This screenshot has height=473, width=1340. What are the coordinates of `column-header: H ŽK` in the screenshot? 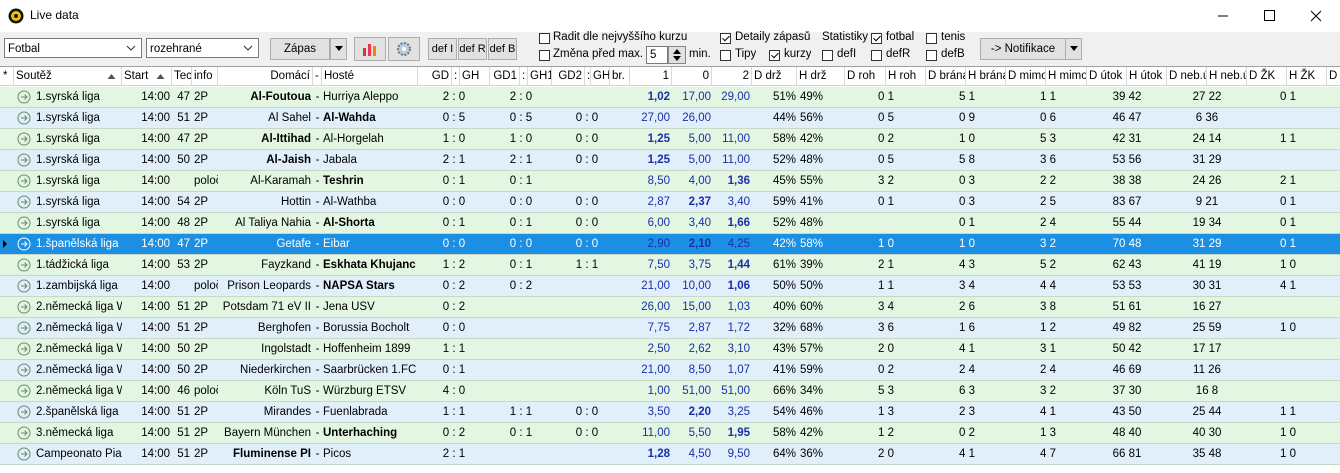 It's located at (1307, 76).